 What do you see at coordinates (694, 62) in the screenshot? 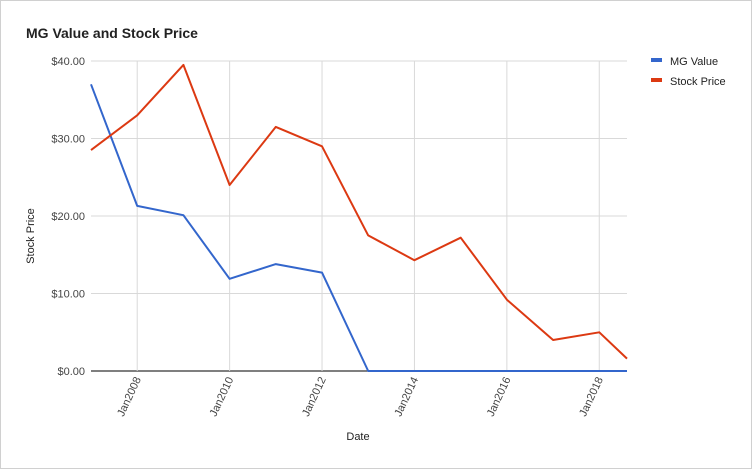
I see `legend-label: MG Value` at bounding box center [694, 62].